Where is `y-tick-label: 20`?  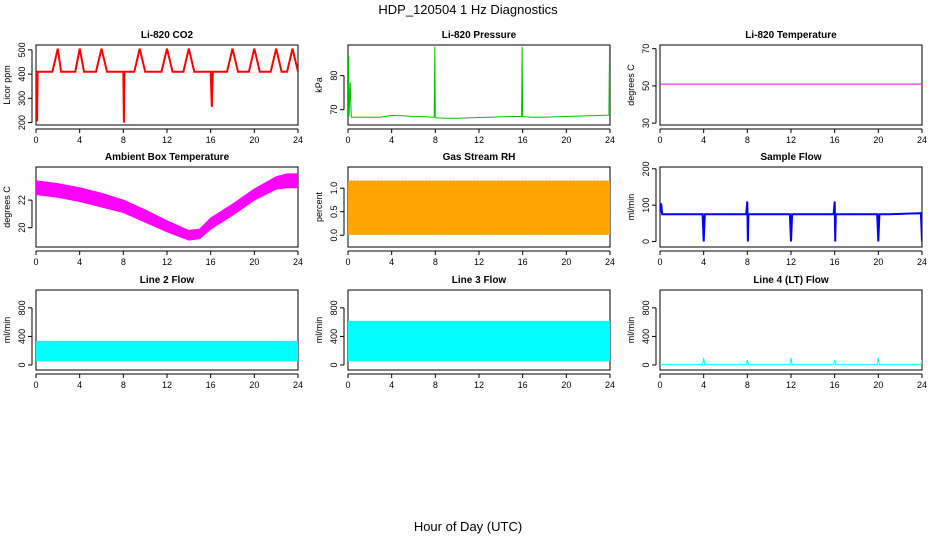
y-tick-label: 20 is located at coordinates (22, 228).